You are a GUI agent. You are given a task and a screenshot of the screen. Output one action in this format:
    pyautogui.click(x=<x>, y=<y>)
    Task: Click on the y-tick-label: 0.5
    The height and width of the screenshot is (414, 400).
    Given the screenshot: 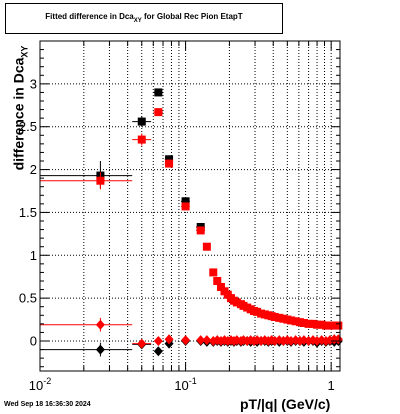 What is the action you would take?
    pyautogui.click(x=28, y=298)
    